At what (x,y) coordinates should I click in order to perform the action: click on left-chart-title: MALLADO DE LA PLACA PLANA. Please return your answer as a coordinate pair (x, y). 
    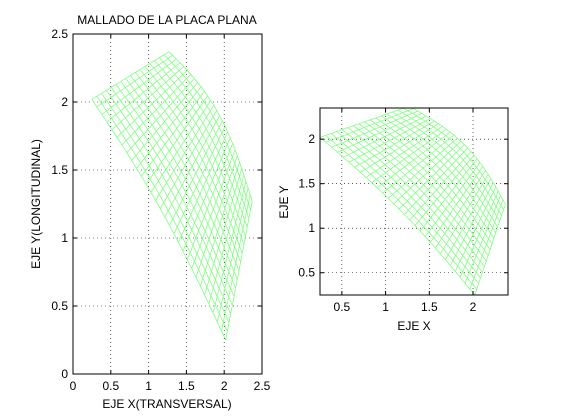
    Looking at the image, I should click on (166, 20).